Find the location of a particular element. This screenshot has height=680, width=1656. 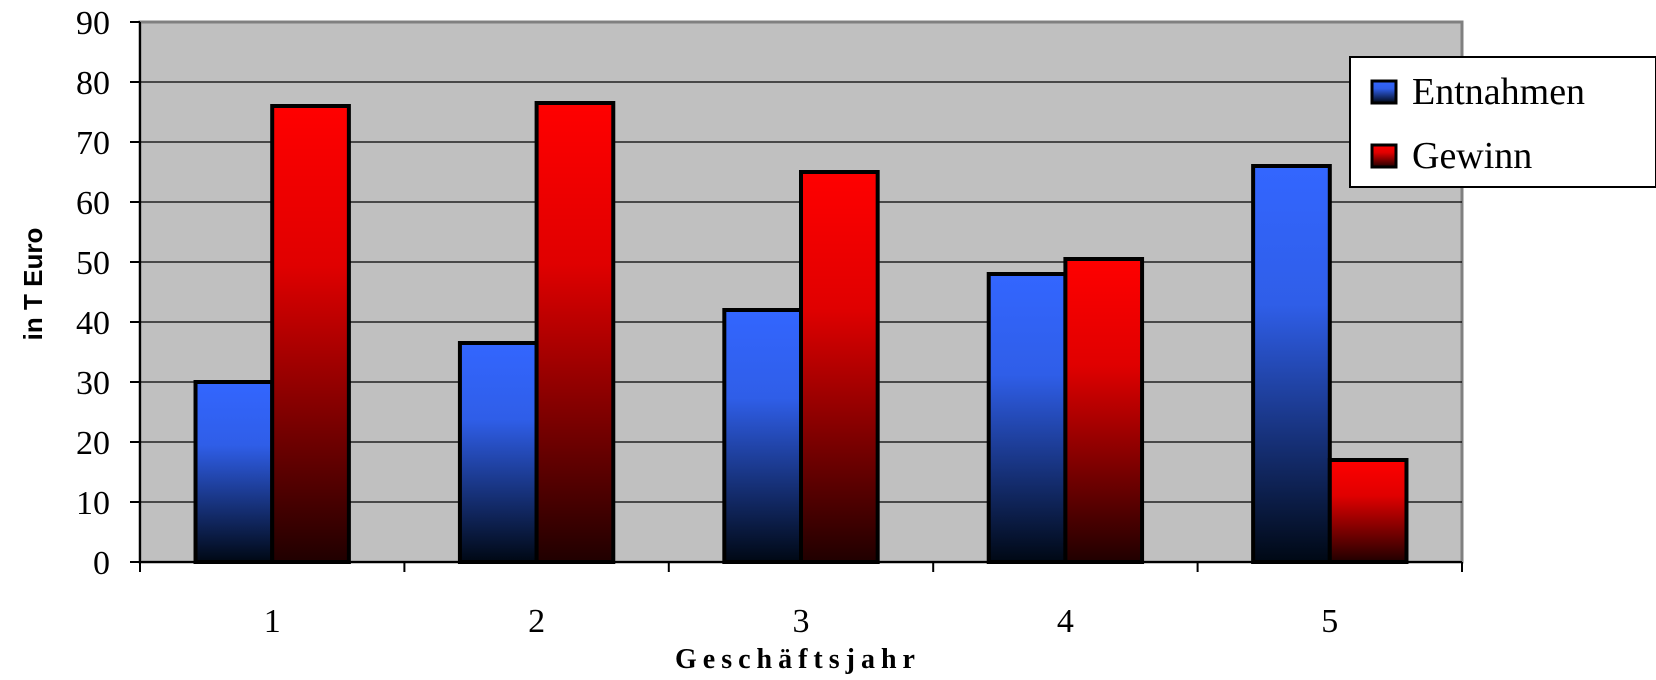

x-tick-label: 5 is located at coordinates (1329, 621).